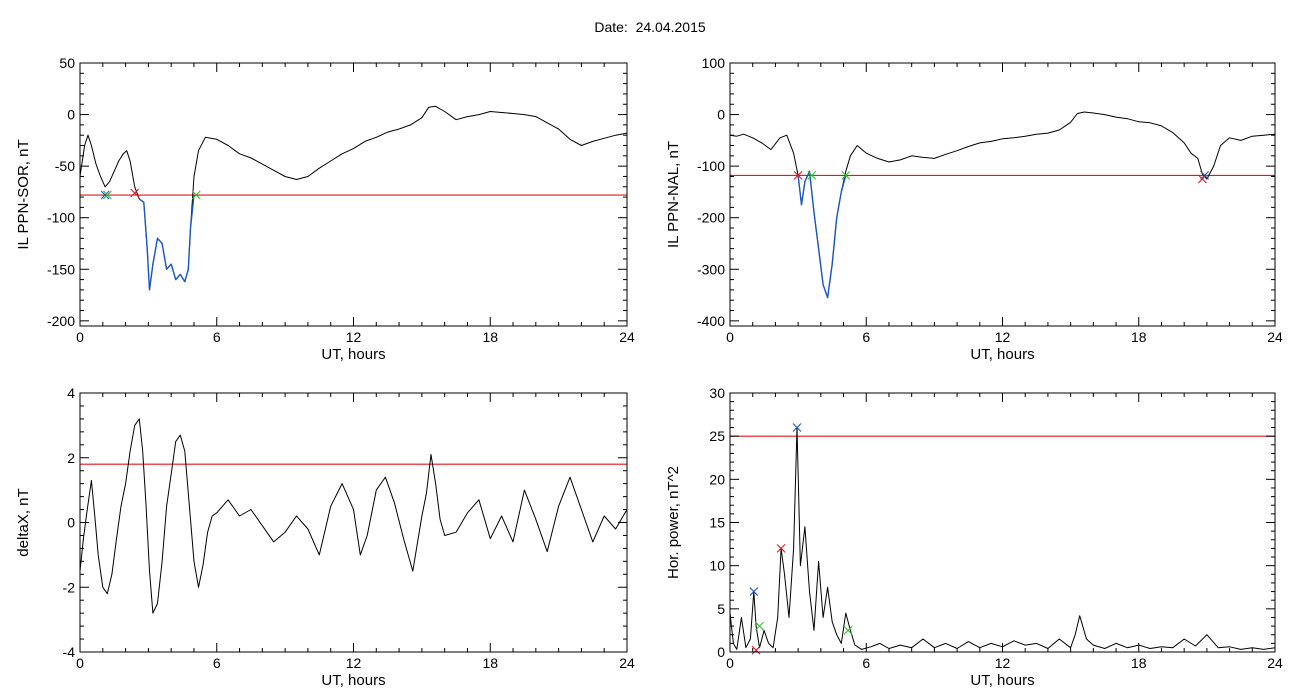 This screenshot has width=1300, height=700. I want to click on p2-x-tick-label-3: 12, so click(1003, 337).